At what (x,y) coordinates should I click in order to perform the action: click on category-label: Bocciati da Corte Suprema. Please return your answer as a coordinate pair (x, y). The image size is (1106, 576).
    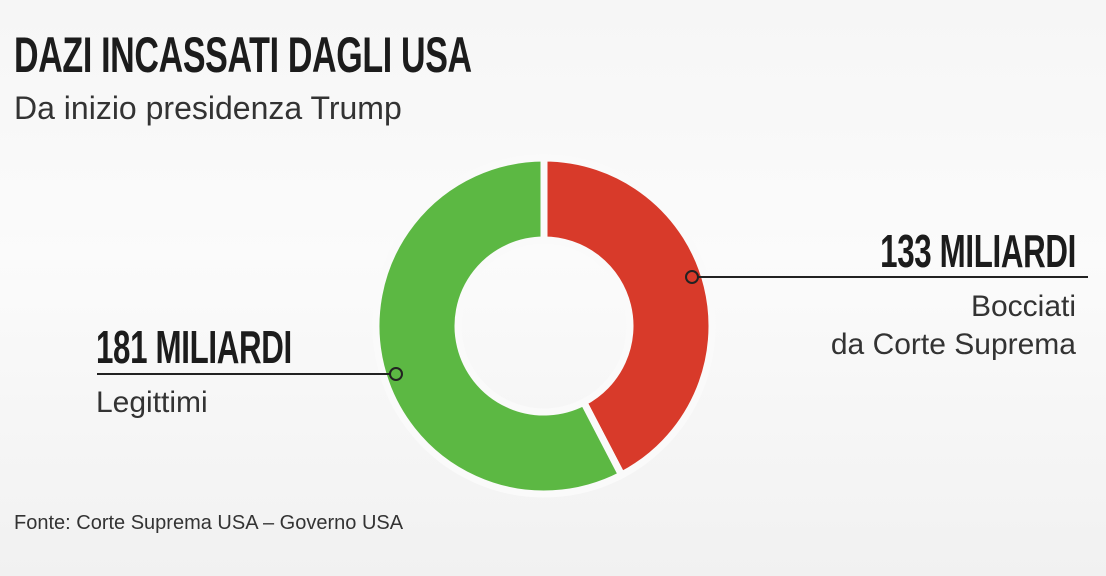
    Looking at the image, I should click on (953, 325).